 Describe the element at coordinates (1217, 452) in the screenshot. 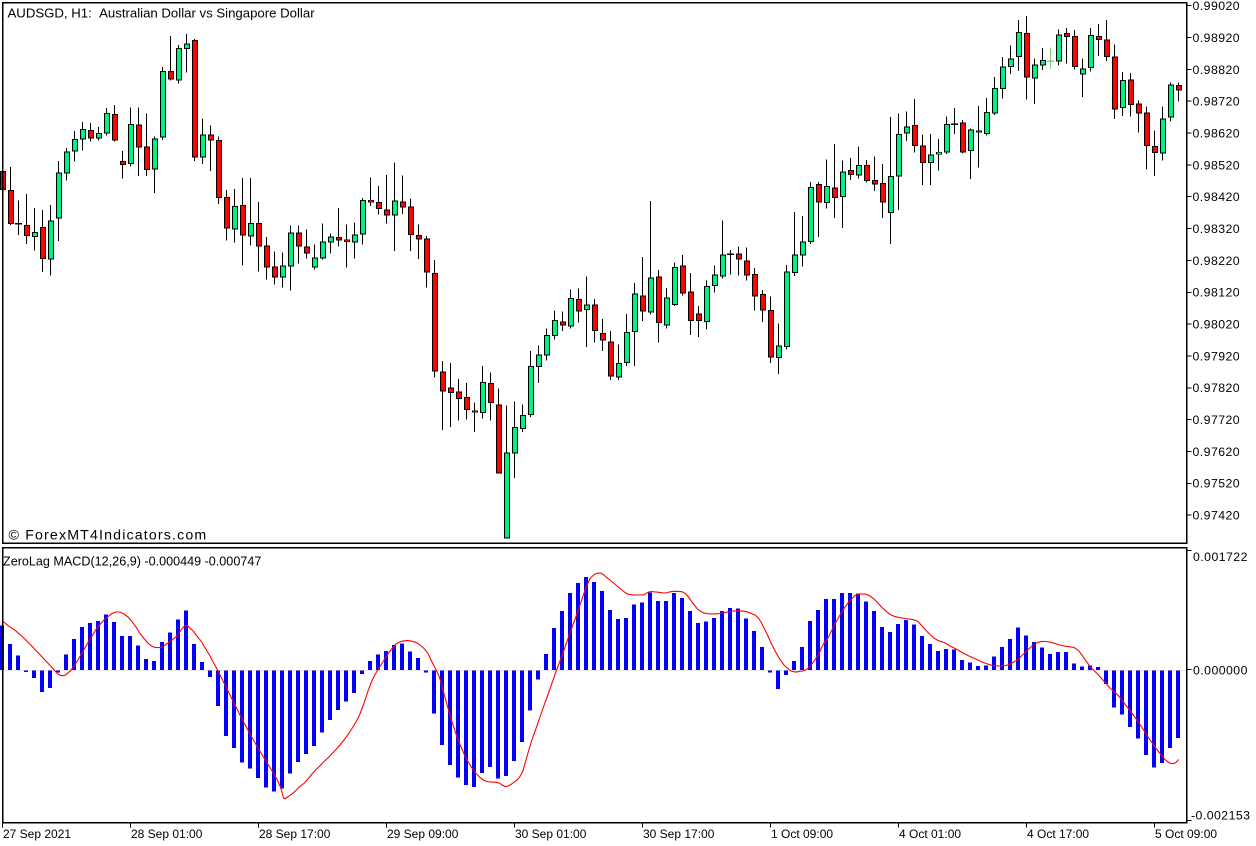

I see `svg-text: 0.97620` at that location.